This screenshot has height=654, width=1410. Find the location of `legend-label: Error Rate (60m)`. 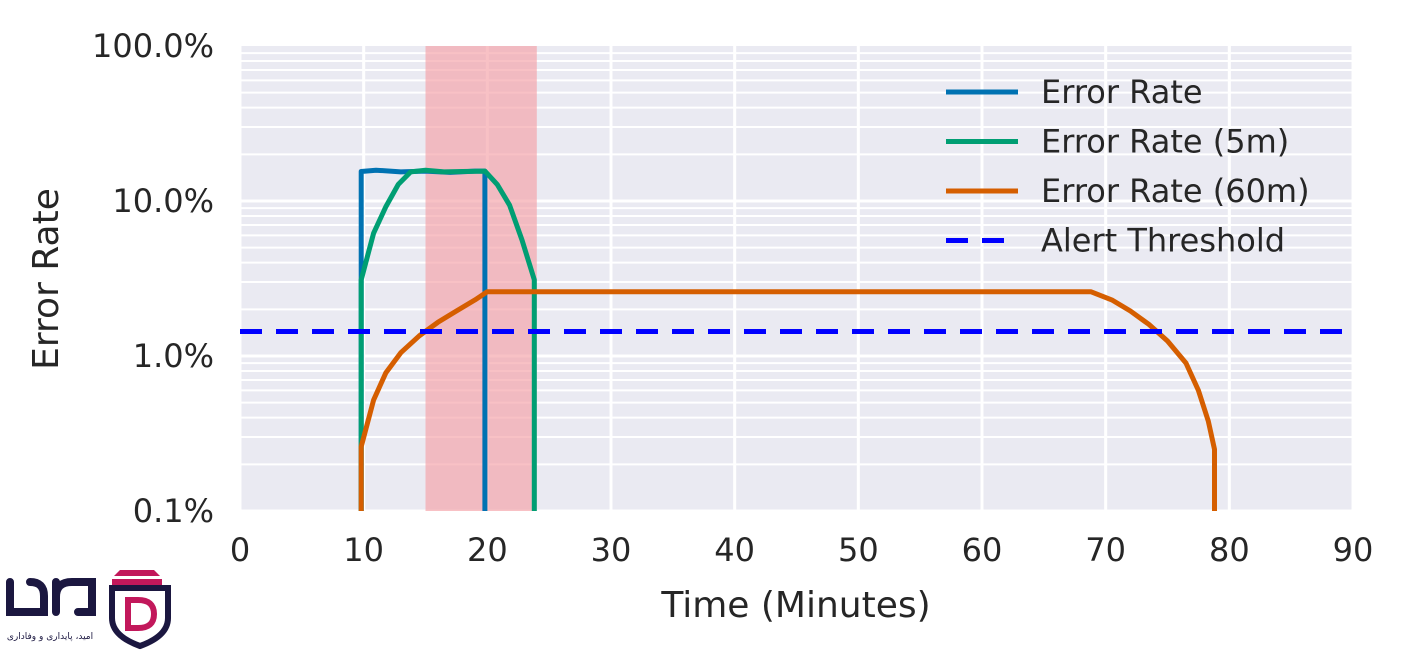

legend-label: Error Rate (60m) is located at coordinates (1175, 191).